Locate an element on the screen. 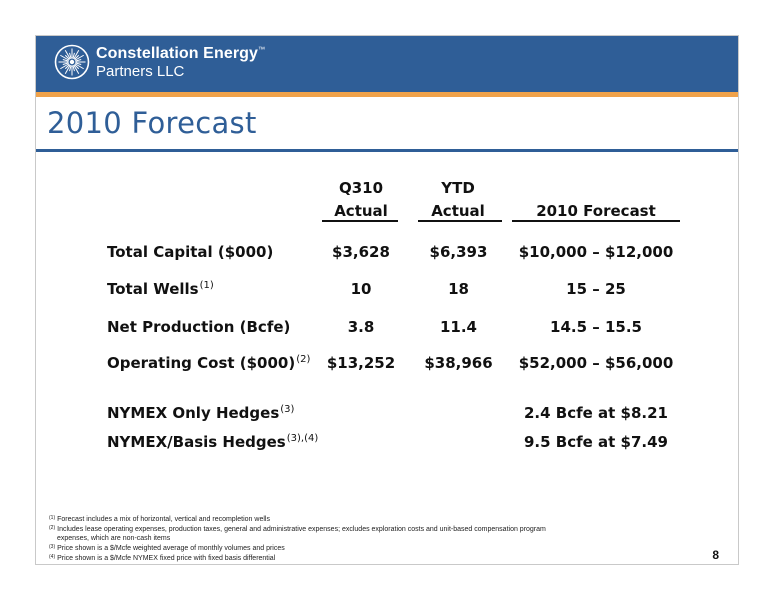  column-header-2010-forecast: 2010 Forecast is located at coordinates (596, 200).